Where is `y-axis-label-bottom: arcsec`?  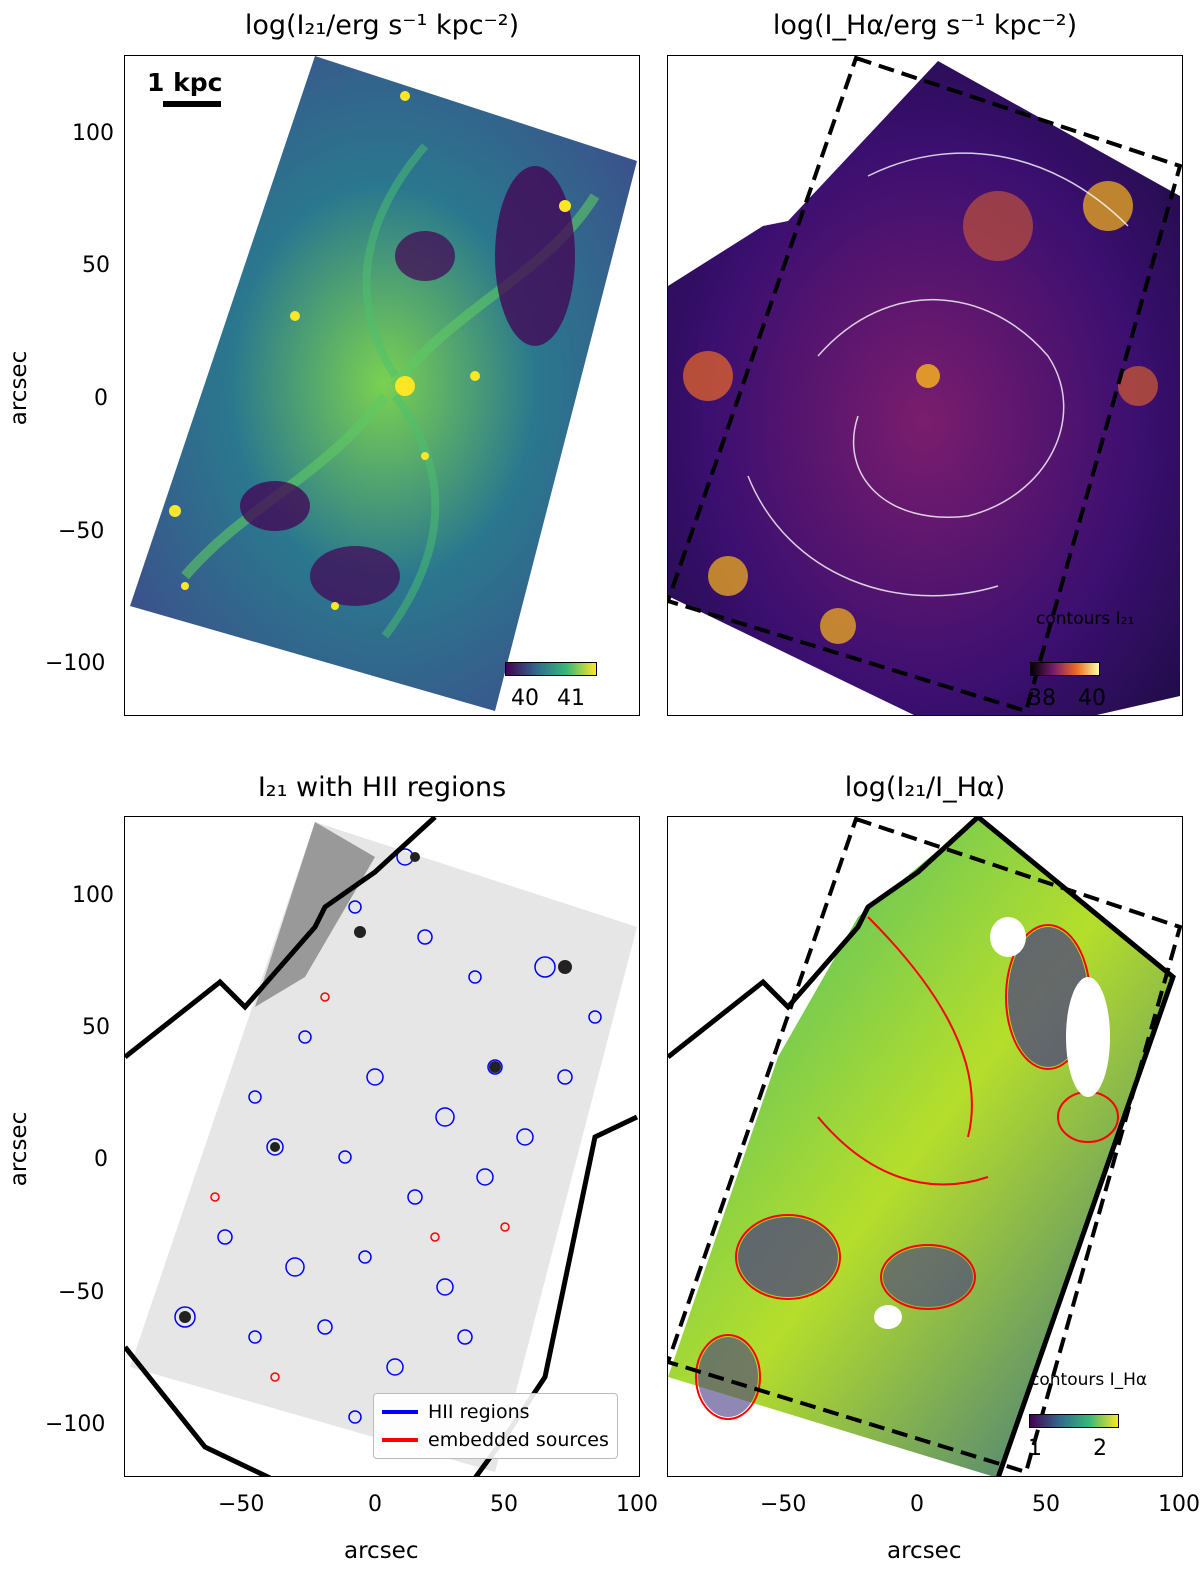 y-axis-label-bottom: arcsec is located at coordinates (19, 1149).